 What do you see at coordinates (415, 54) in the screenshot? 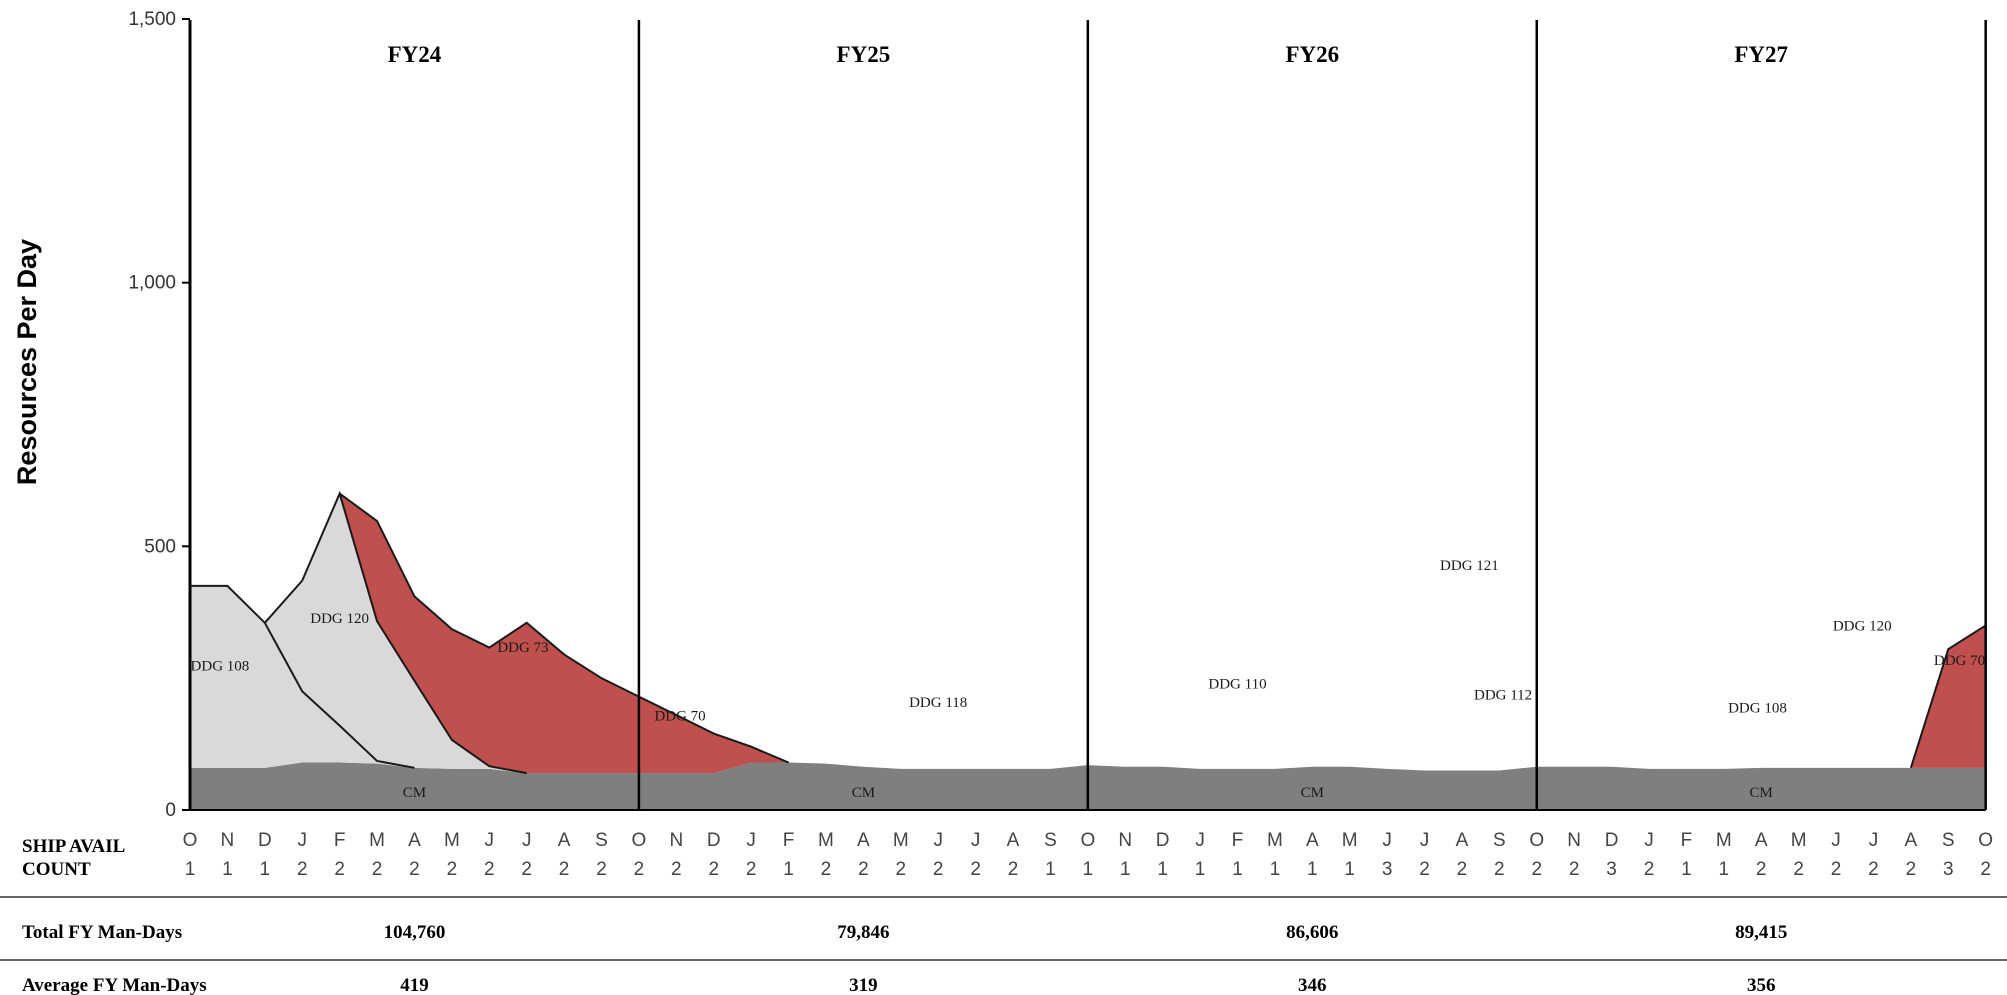
I see `fy-header-fy24: FY24` at bounding box center [415, 54].